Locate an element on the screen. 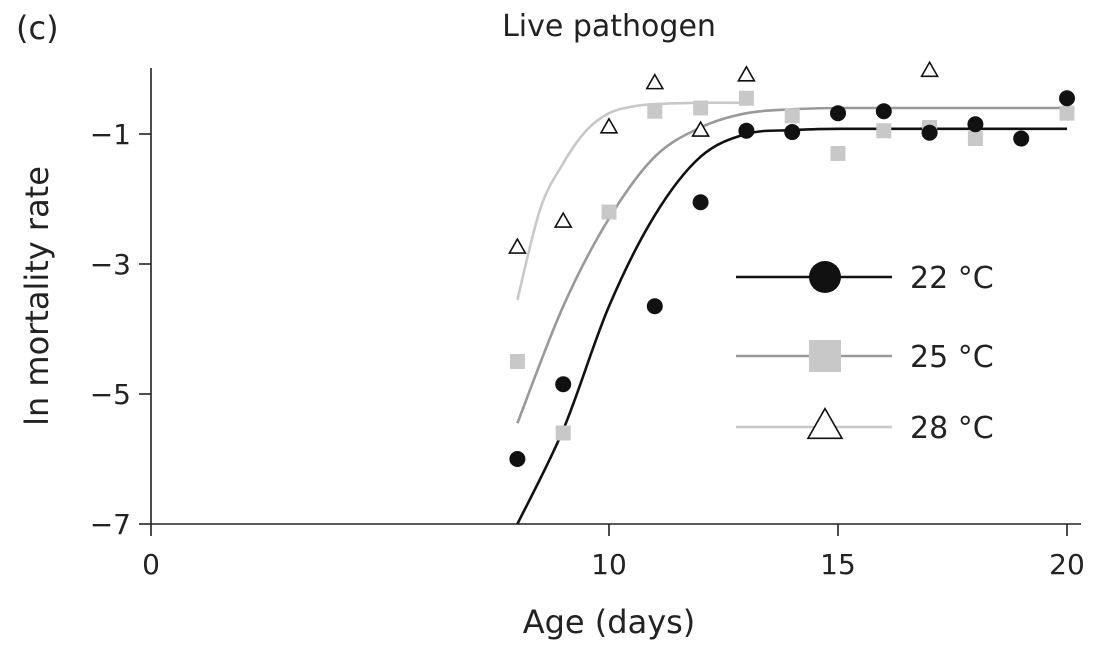  y-tick-label: −5 is located at coordinates (110, 394).